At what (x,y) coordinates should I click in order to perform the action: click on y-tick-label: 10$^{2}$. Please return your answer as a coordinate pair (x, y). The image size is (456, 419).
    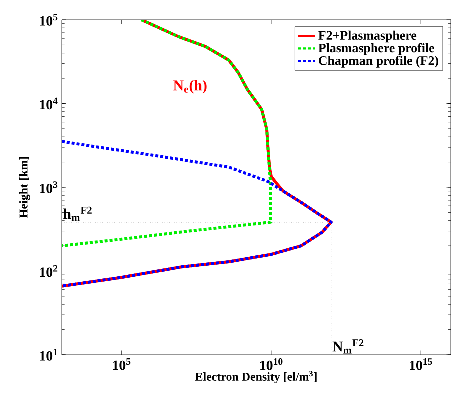
    Looking at the image, I should click on (49, 271).